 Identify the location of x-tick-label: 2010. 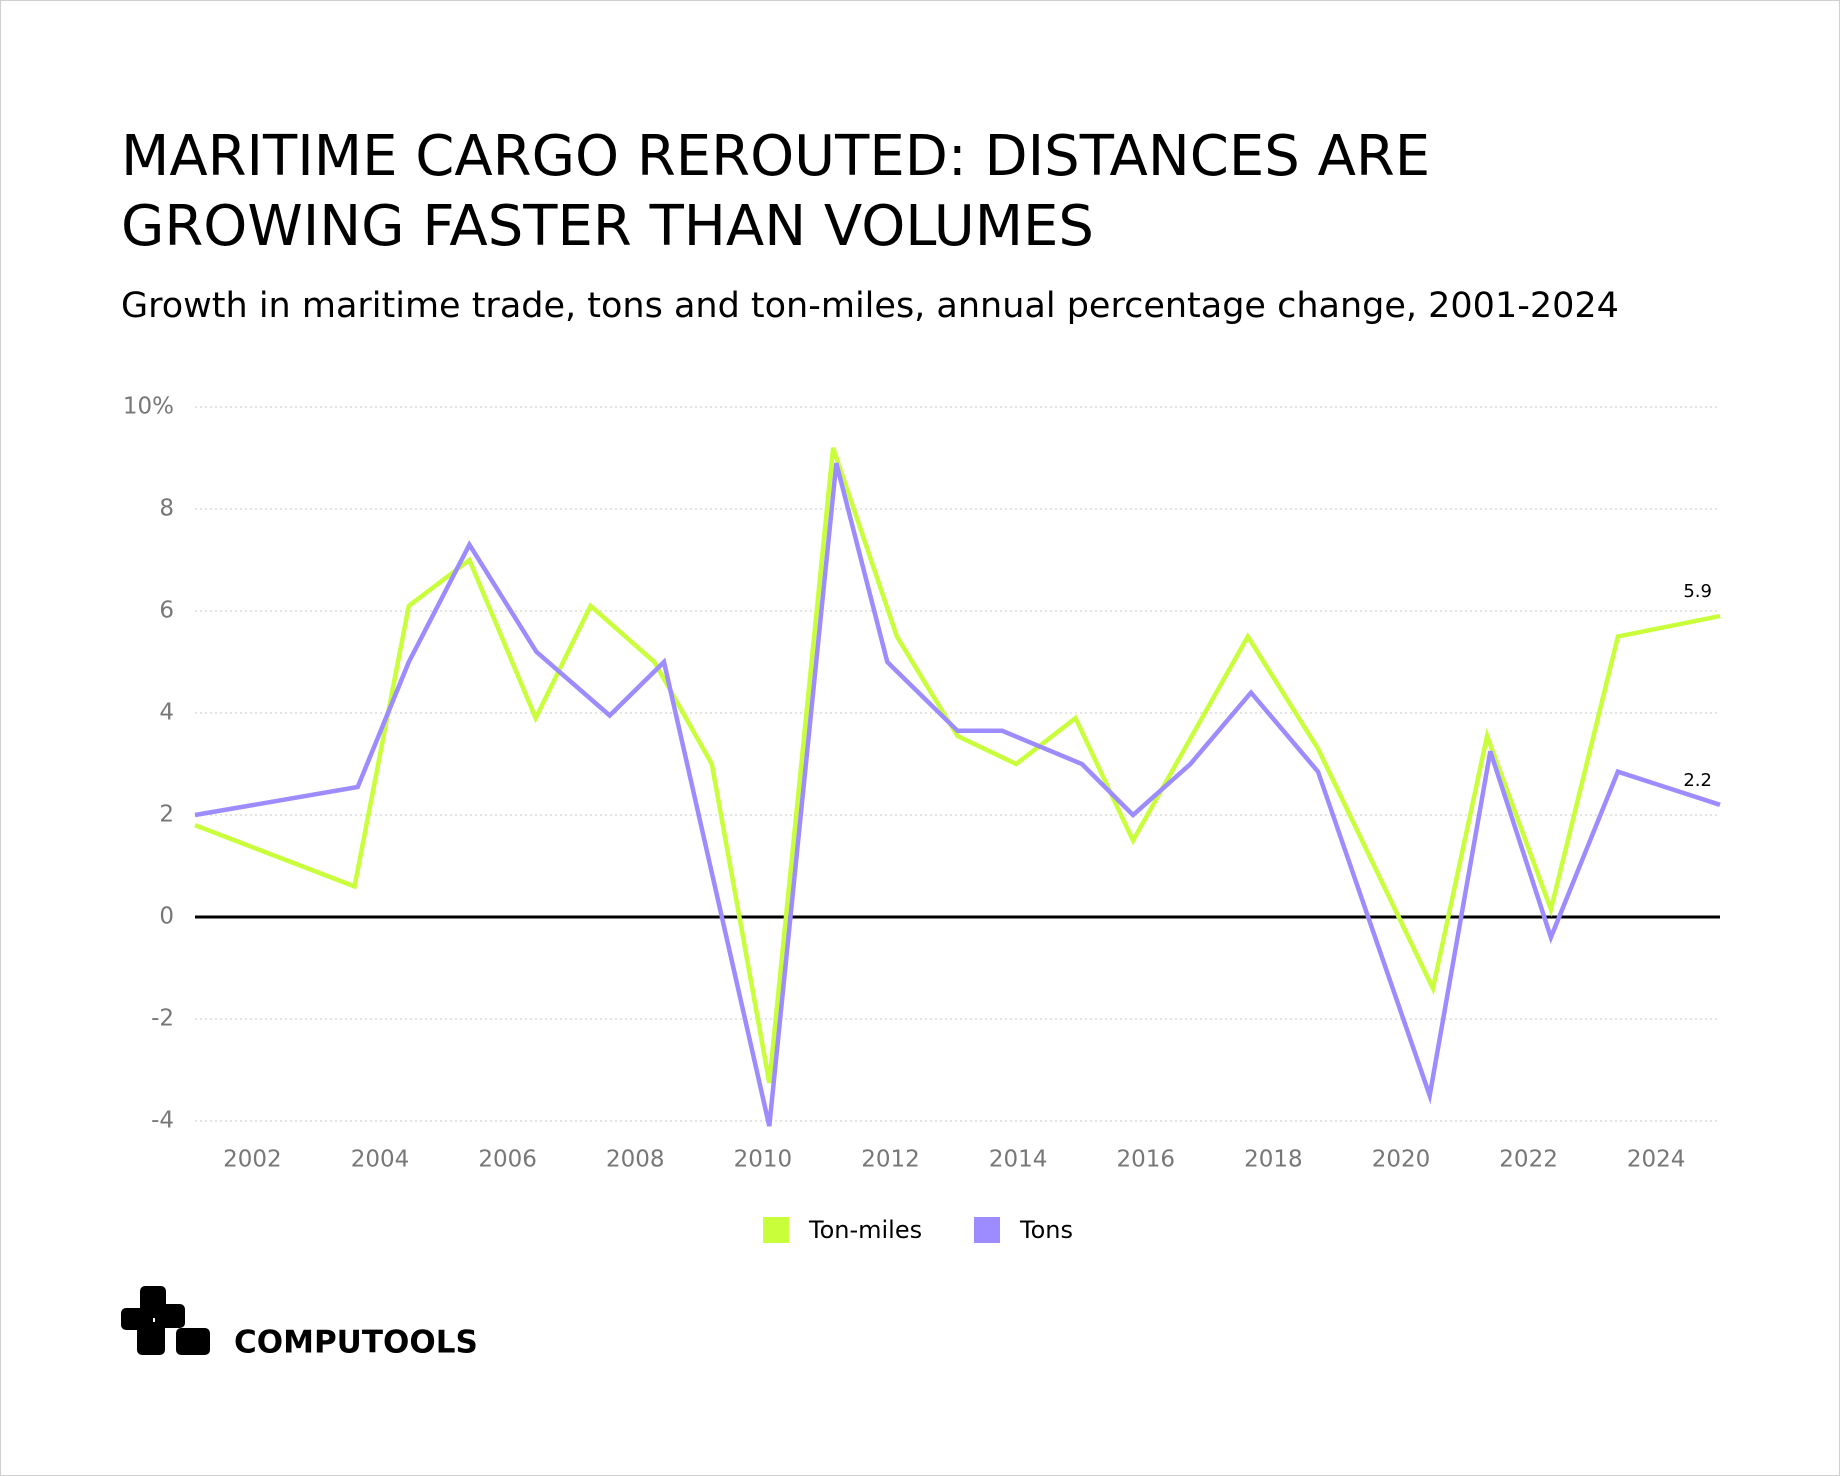
(763, 1160).